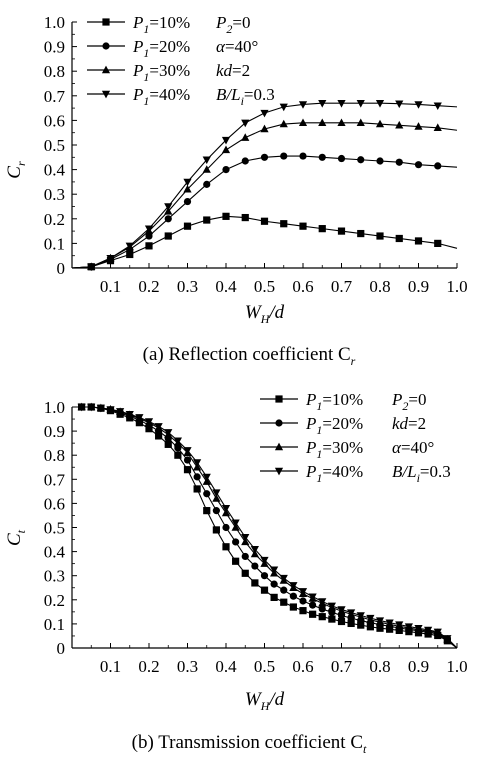  I want to click on reflection-legend-param: kd=2, so click(233, 70).